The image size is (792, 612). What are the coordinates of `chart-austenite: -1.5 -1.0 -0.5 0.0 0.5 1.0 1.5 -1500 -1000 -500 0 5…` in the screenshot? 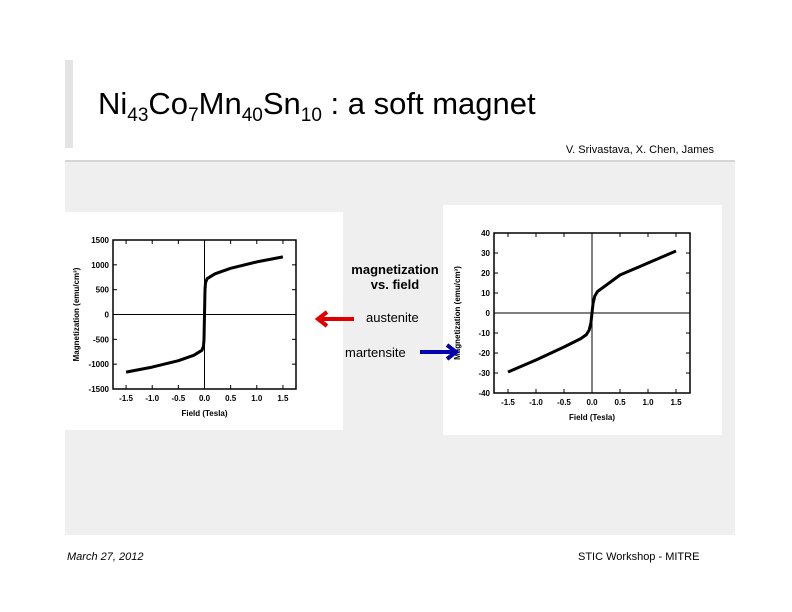 It's located at (204, 321).